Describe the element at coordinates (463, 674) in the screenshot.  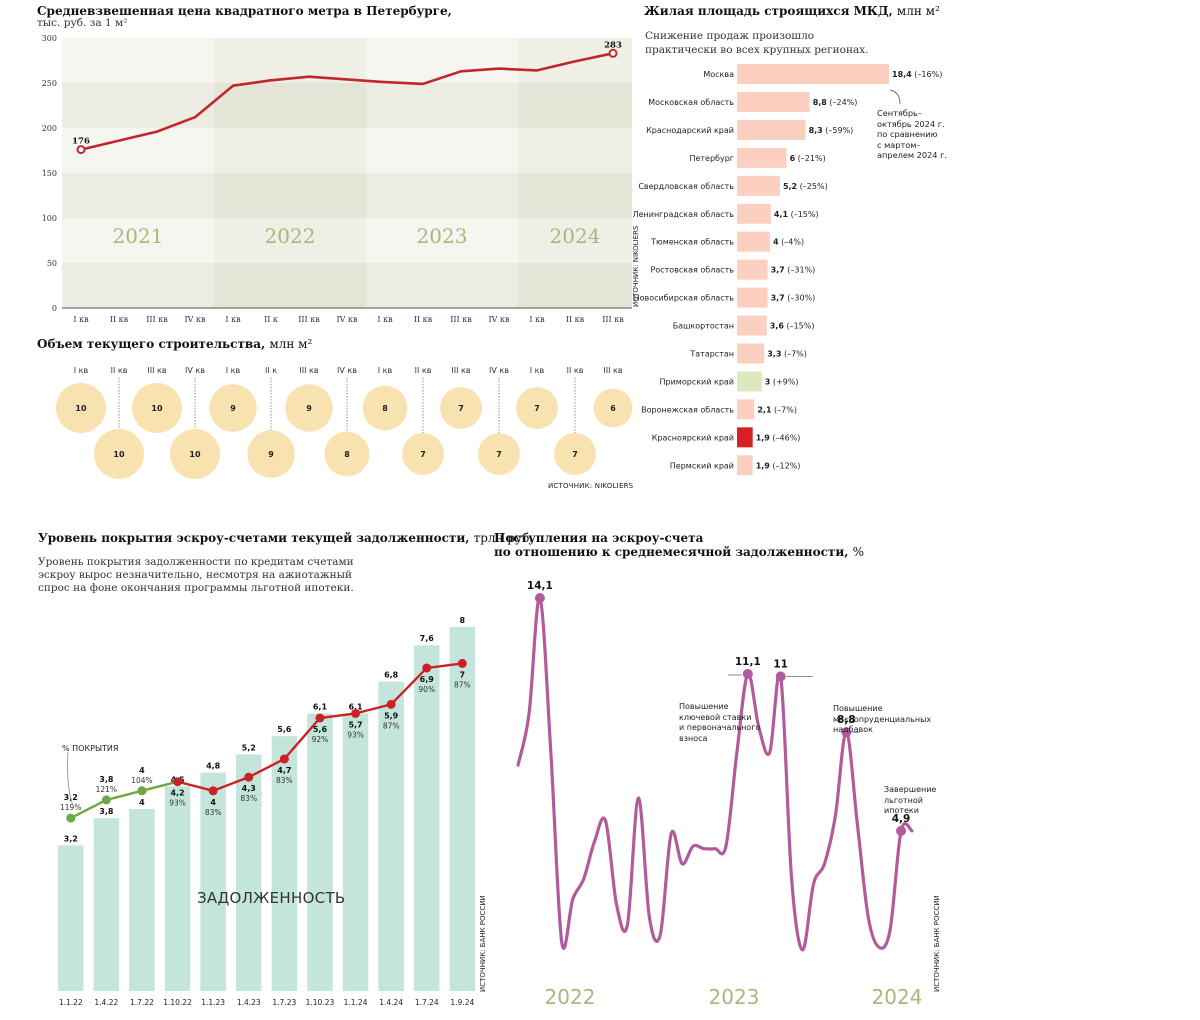
I see `escrow-value-label: 7` at that location.